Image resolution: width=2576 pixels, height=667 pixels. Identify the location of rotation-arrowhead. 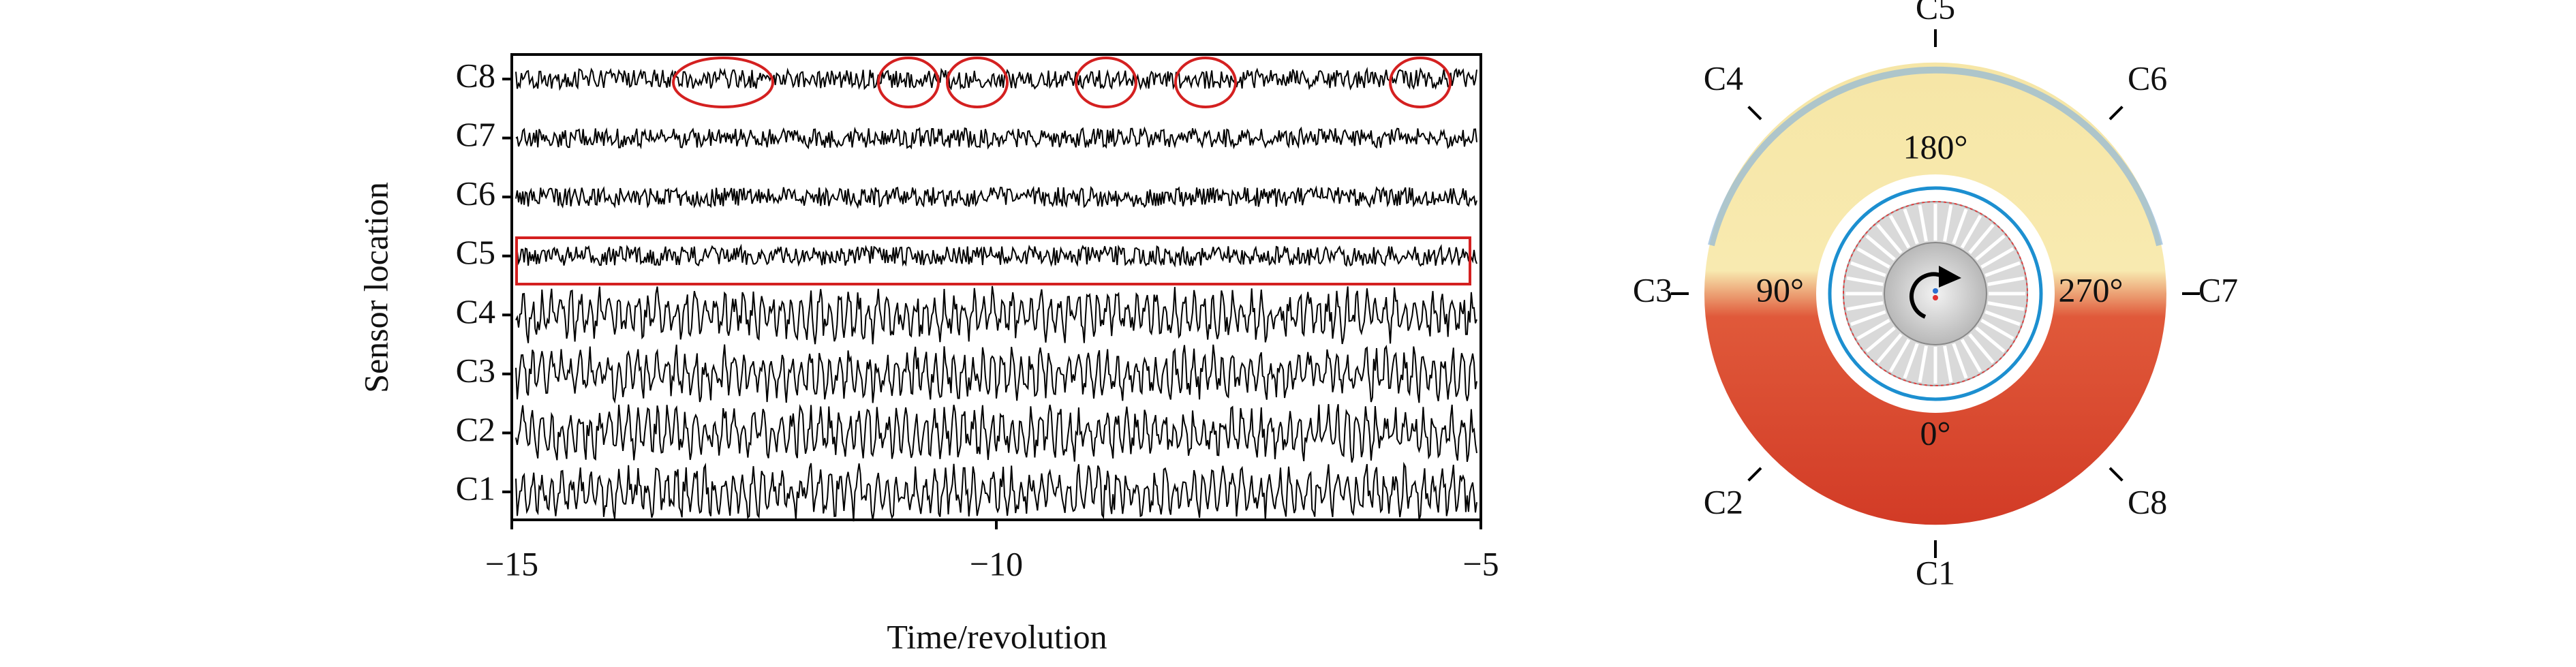
(1950, 277).